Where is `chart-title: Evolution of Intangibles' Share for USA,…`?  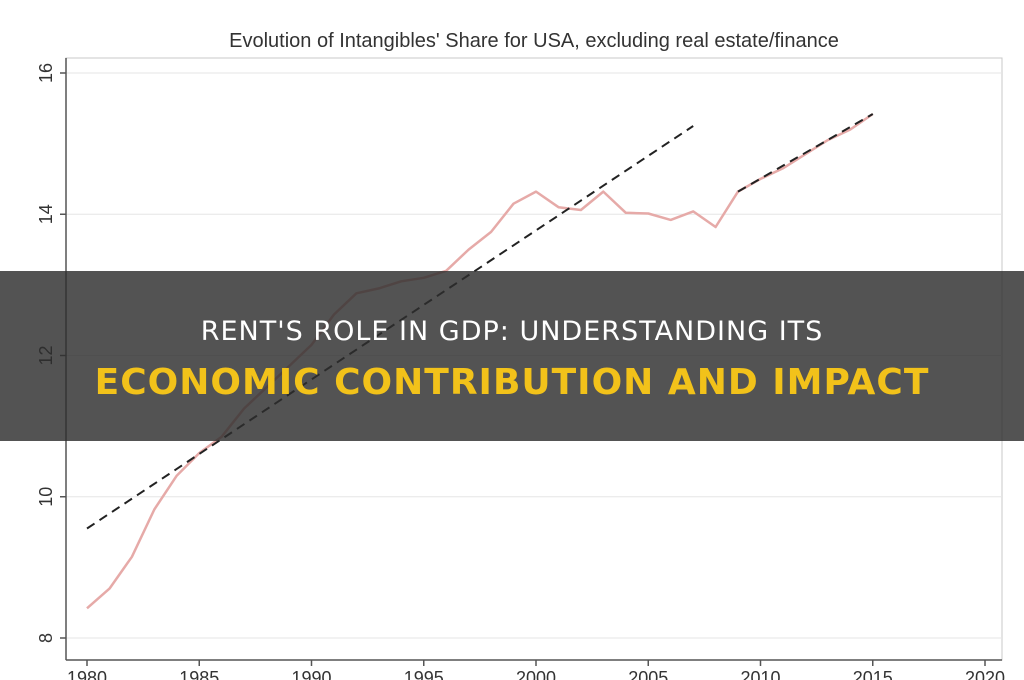 chart-title: Evolution of Intangibles' Share for USA,… is located at coordinates (534, 41).